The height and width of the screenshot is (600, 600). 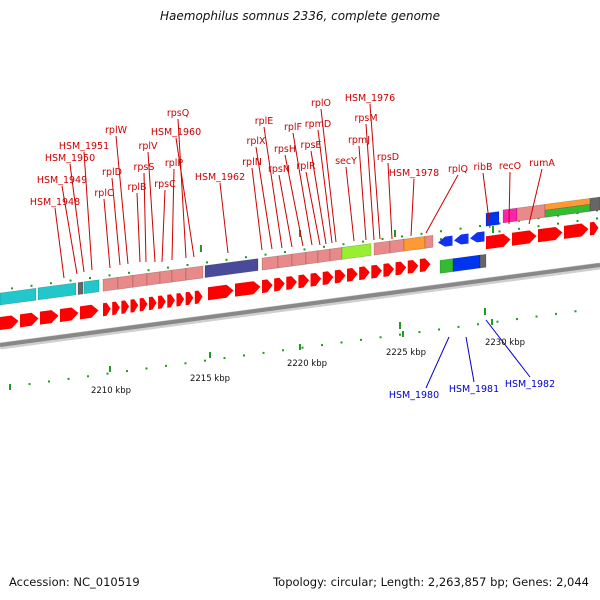 I want to click on gene-label-upper: HSM_1949, so click(x=62, y=180).